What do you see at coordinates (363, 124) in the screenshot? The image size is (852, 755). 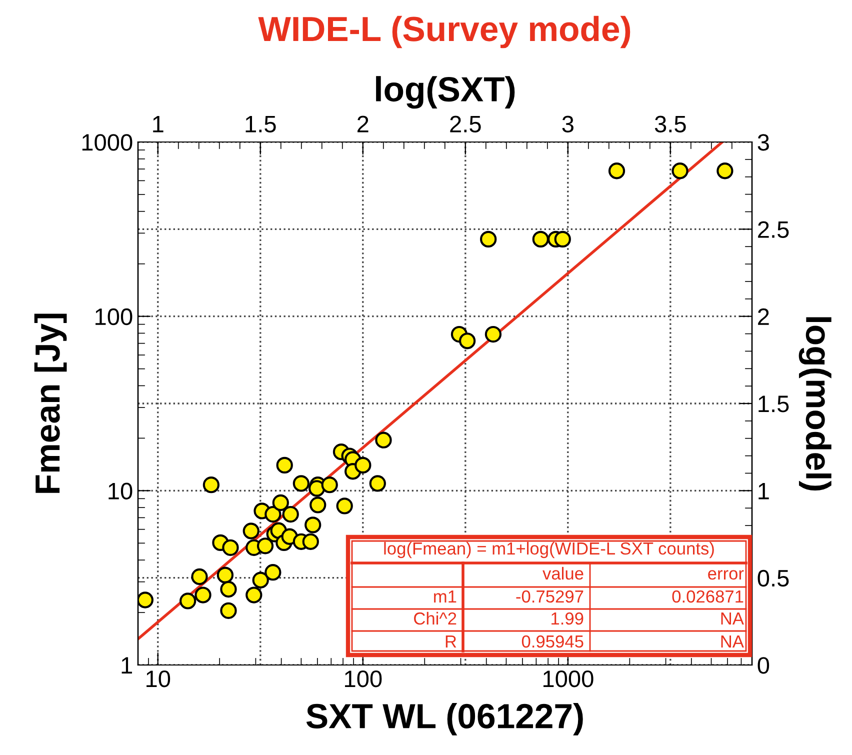 I see `x2-tick-label: 2` at bounding box center [363, 124].